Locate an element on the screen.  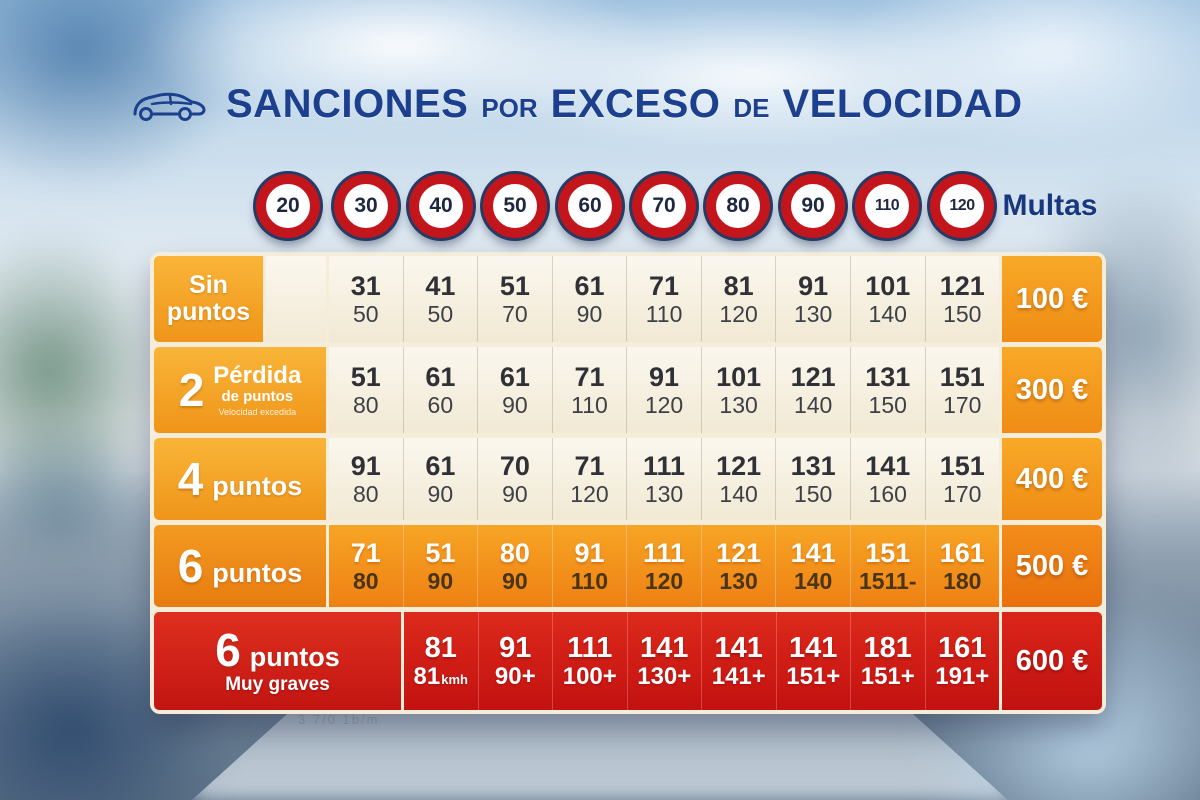
row-label-text: 6 puntos is located at coordinates (240, 566).